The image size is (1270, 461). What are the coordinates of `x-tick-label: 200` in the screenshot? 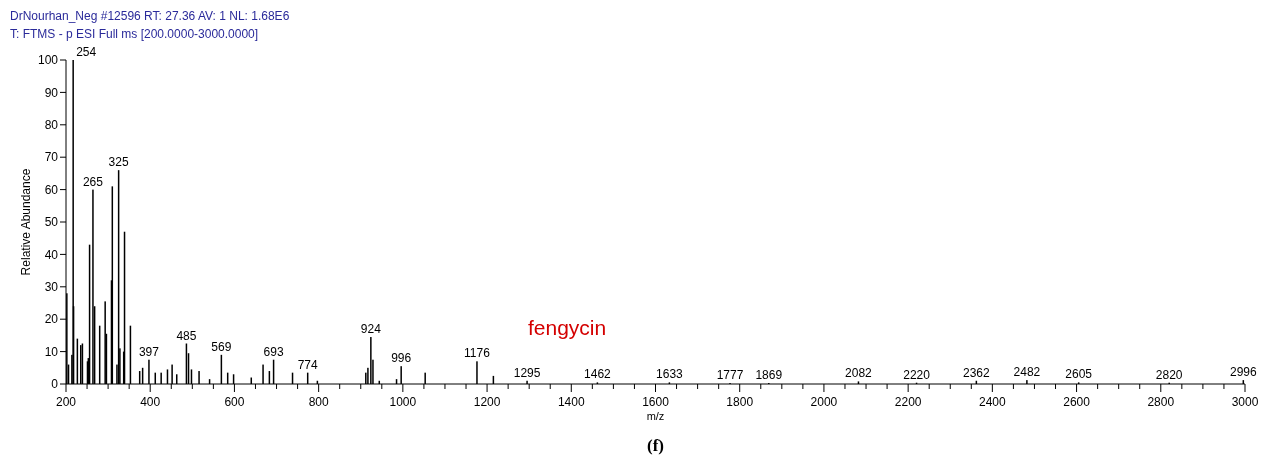 It's located at (66, 402).